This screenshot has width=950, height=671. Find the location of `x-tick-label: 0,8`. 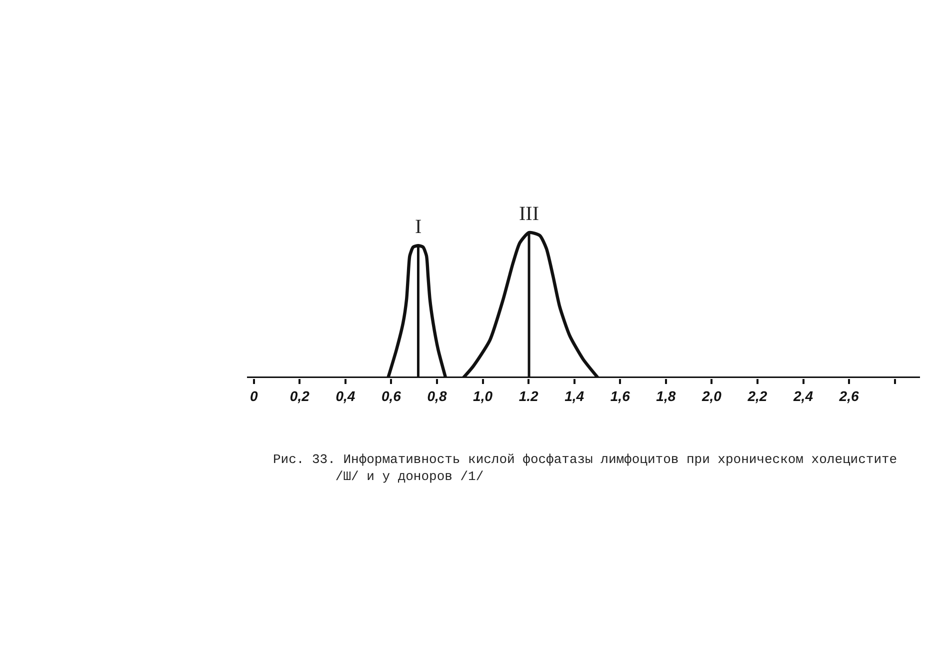

x-tick-label: 0,8 is located at coordinates (437, 396).